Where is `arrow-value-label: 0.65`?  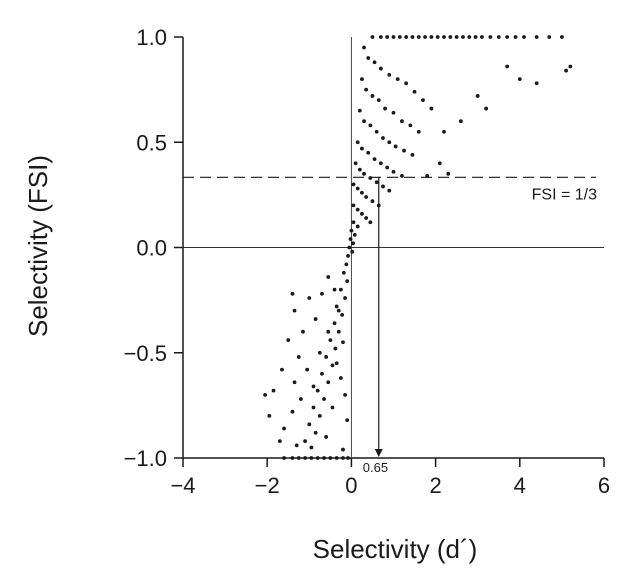
arrow-value-label: 0.65 is located at coordinates (375, 467).